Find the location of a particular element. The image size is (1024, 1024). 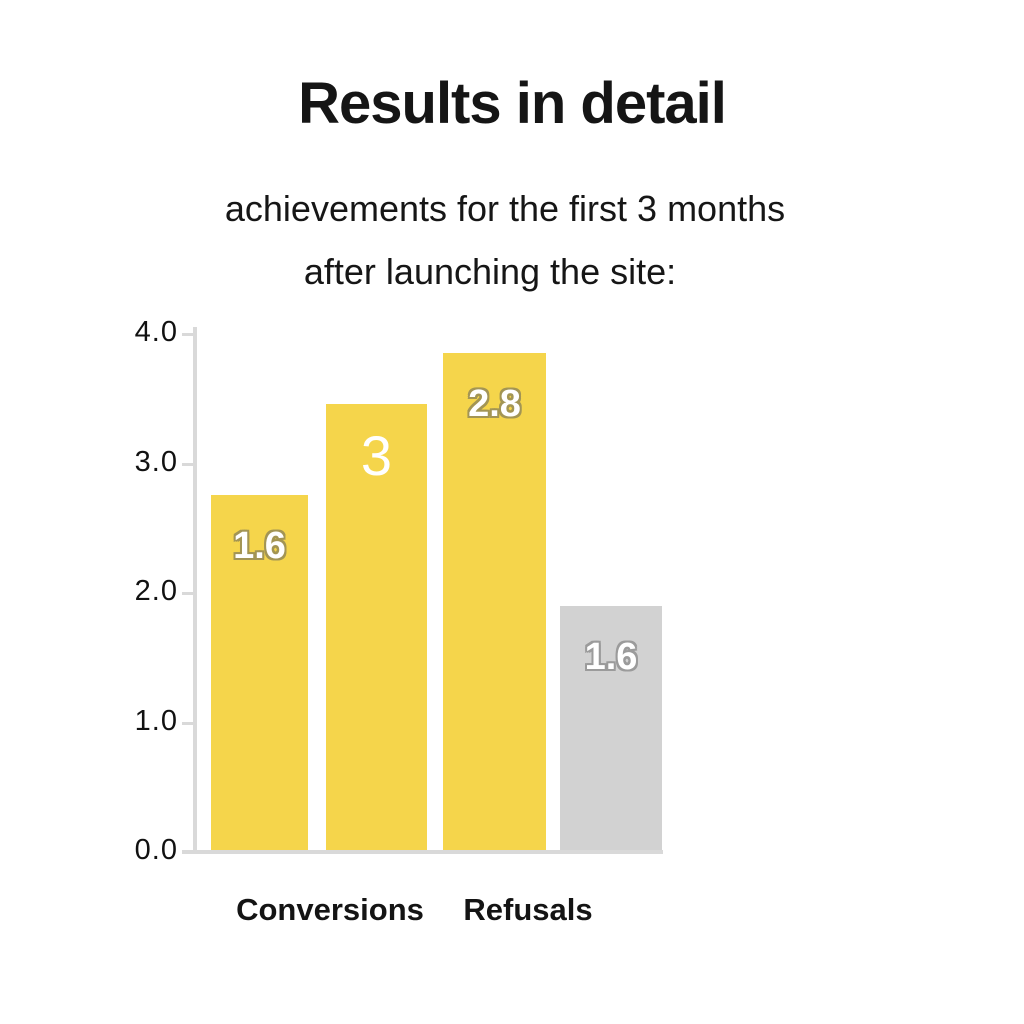

y-axis-line is located at coordinates (195, 590).